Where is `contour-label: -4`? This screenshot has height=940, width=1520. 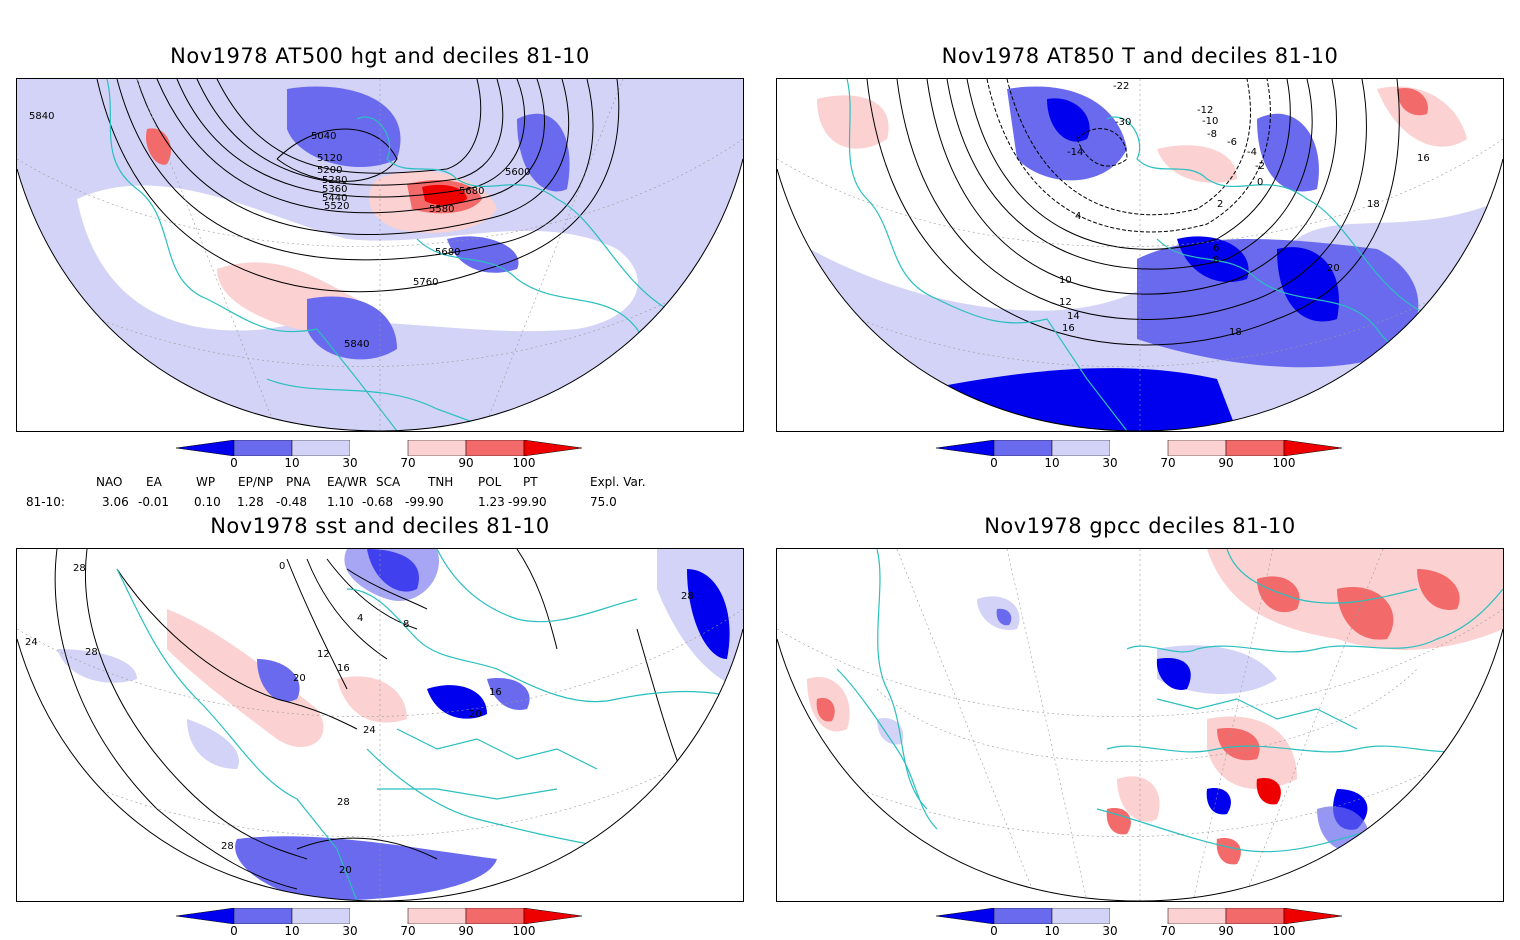 contour-label: -4 is located at coordinates (1252, 152).